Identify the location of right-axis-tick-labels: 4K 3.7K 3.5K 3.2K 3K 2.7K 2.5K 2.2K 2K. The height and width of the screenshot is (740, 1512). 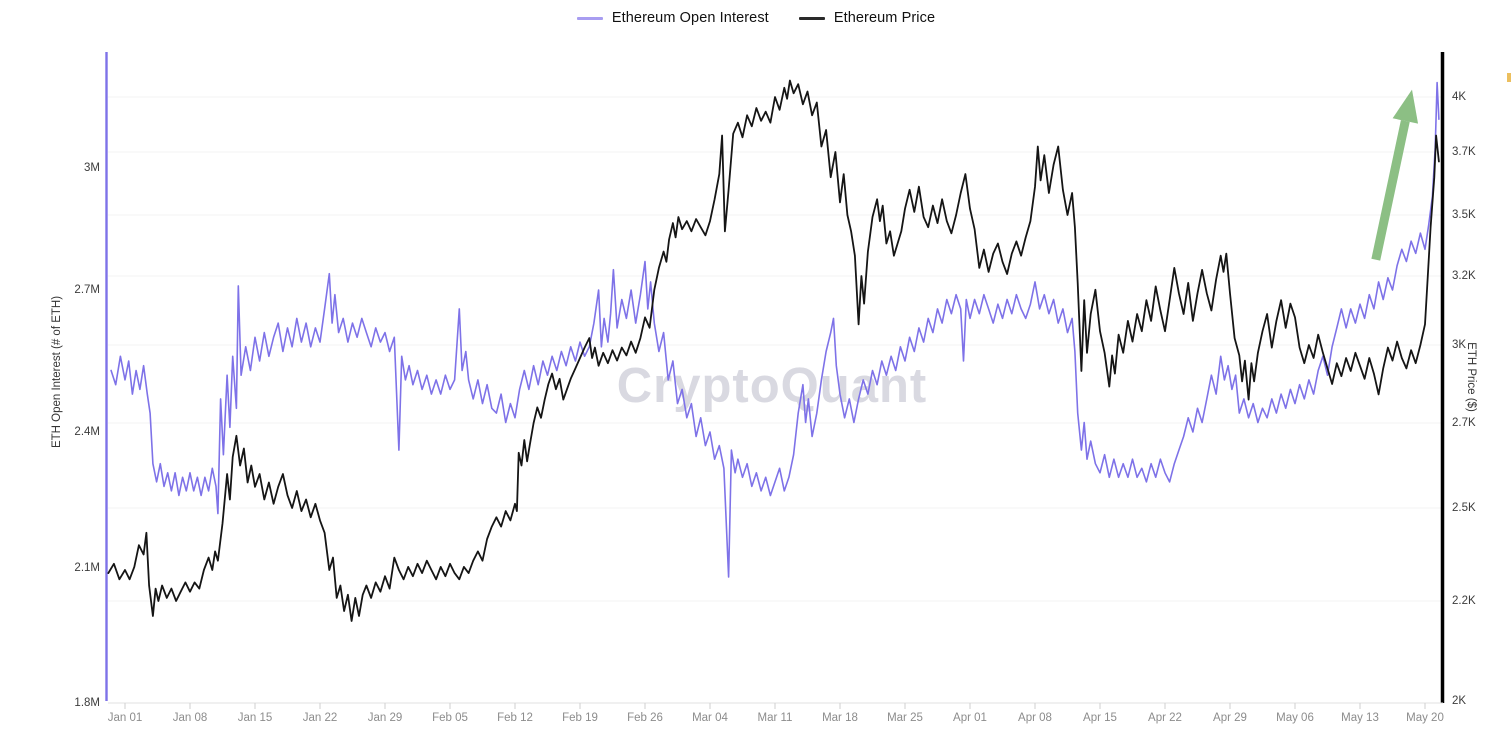
(1482, 370).